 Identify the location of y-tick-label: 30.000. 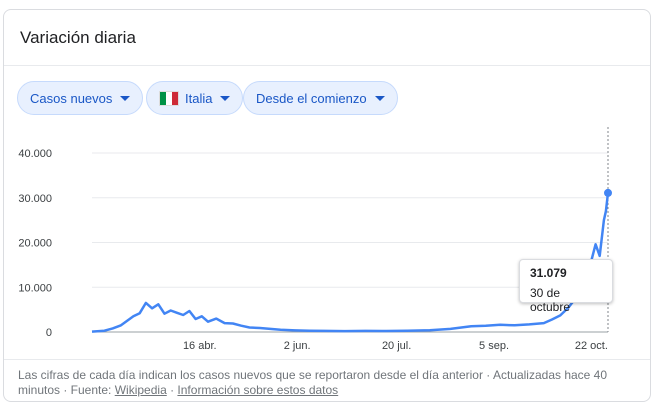
(35, 199).